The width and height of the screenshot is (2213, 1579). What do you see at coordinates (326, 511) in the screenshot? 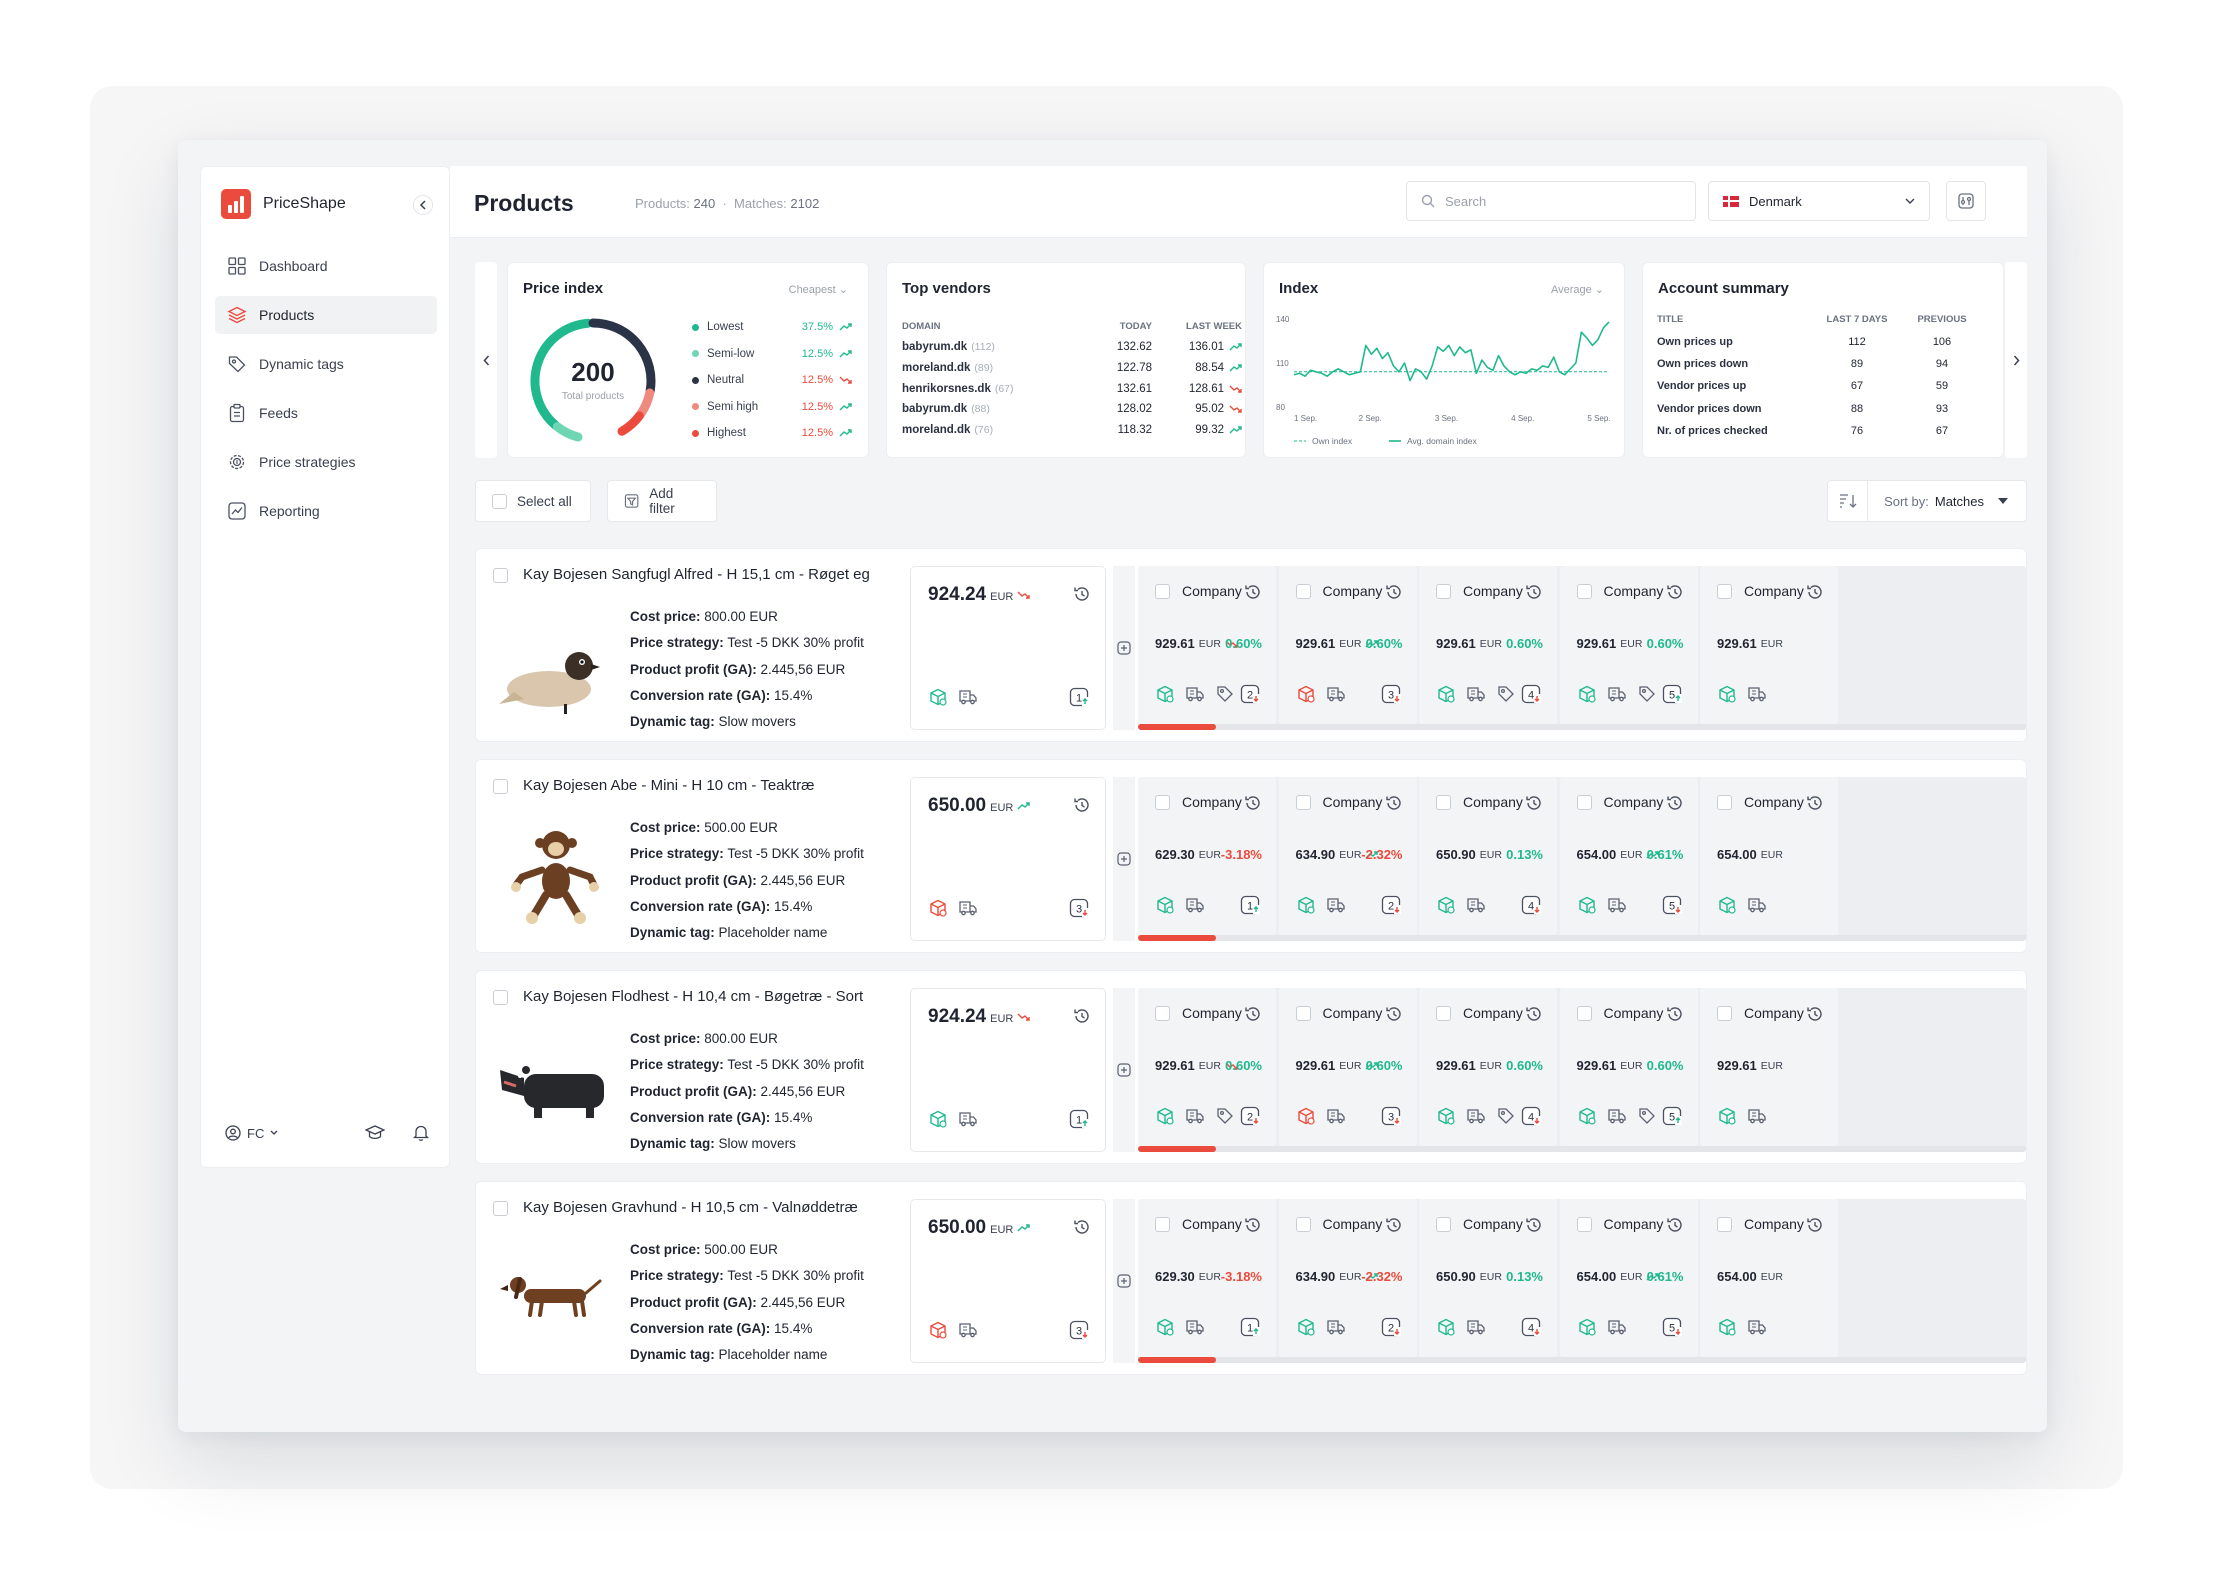
I see `sidebar-item-reporting: Reporting` at bounding box center [326, 511].